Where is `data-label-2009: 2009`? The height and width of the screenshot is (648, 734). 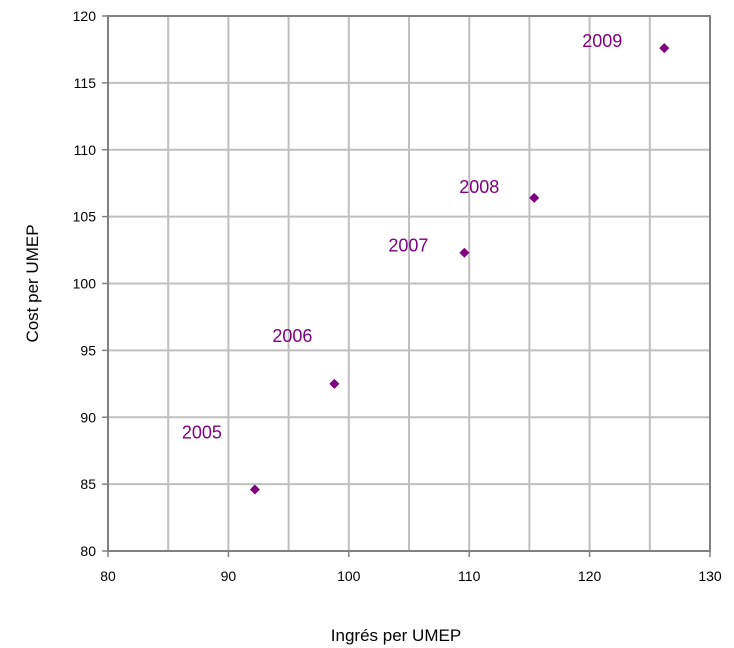 data-label-2009: 2009 is located at coordinates (602, 41).